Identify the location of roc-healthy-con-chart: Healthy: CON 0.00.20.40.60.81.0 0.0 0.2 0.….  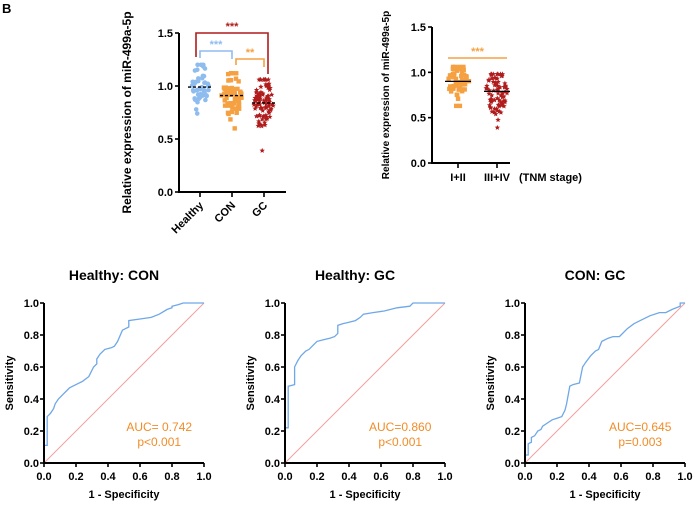
(108, 384).